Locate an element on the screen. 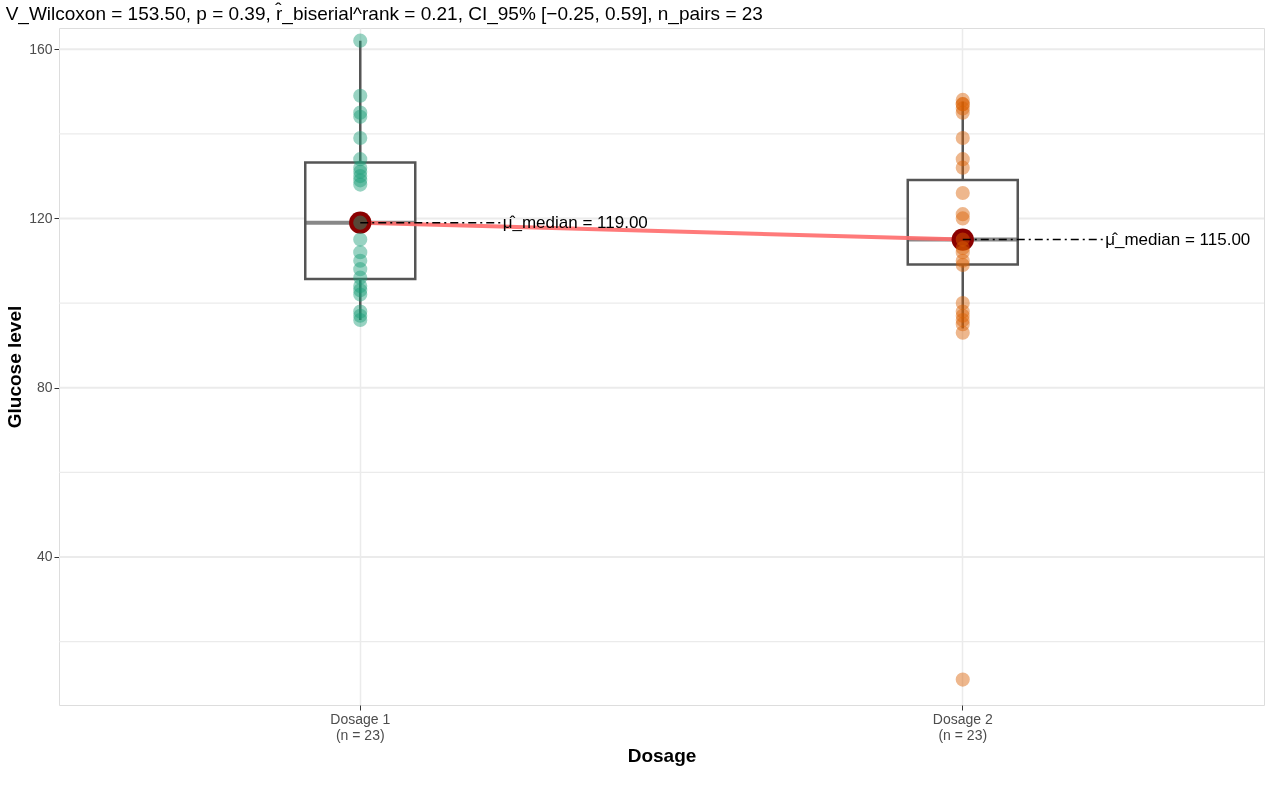 The width and height of the screenshot is (1287, 789). x-tick-label: Dosage 1 (n = 23) is located at coordinates (360, 726).